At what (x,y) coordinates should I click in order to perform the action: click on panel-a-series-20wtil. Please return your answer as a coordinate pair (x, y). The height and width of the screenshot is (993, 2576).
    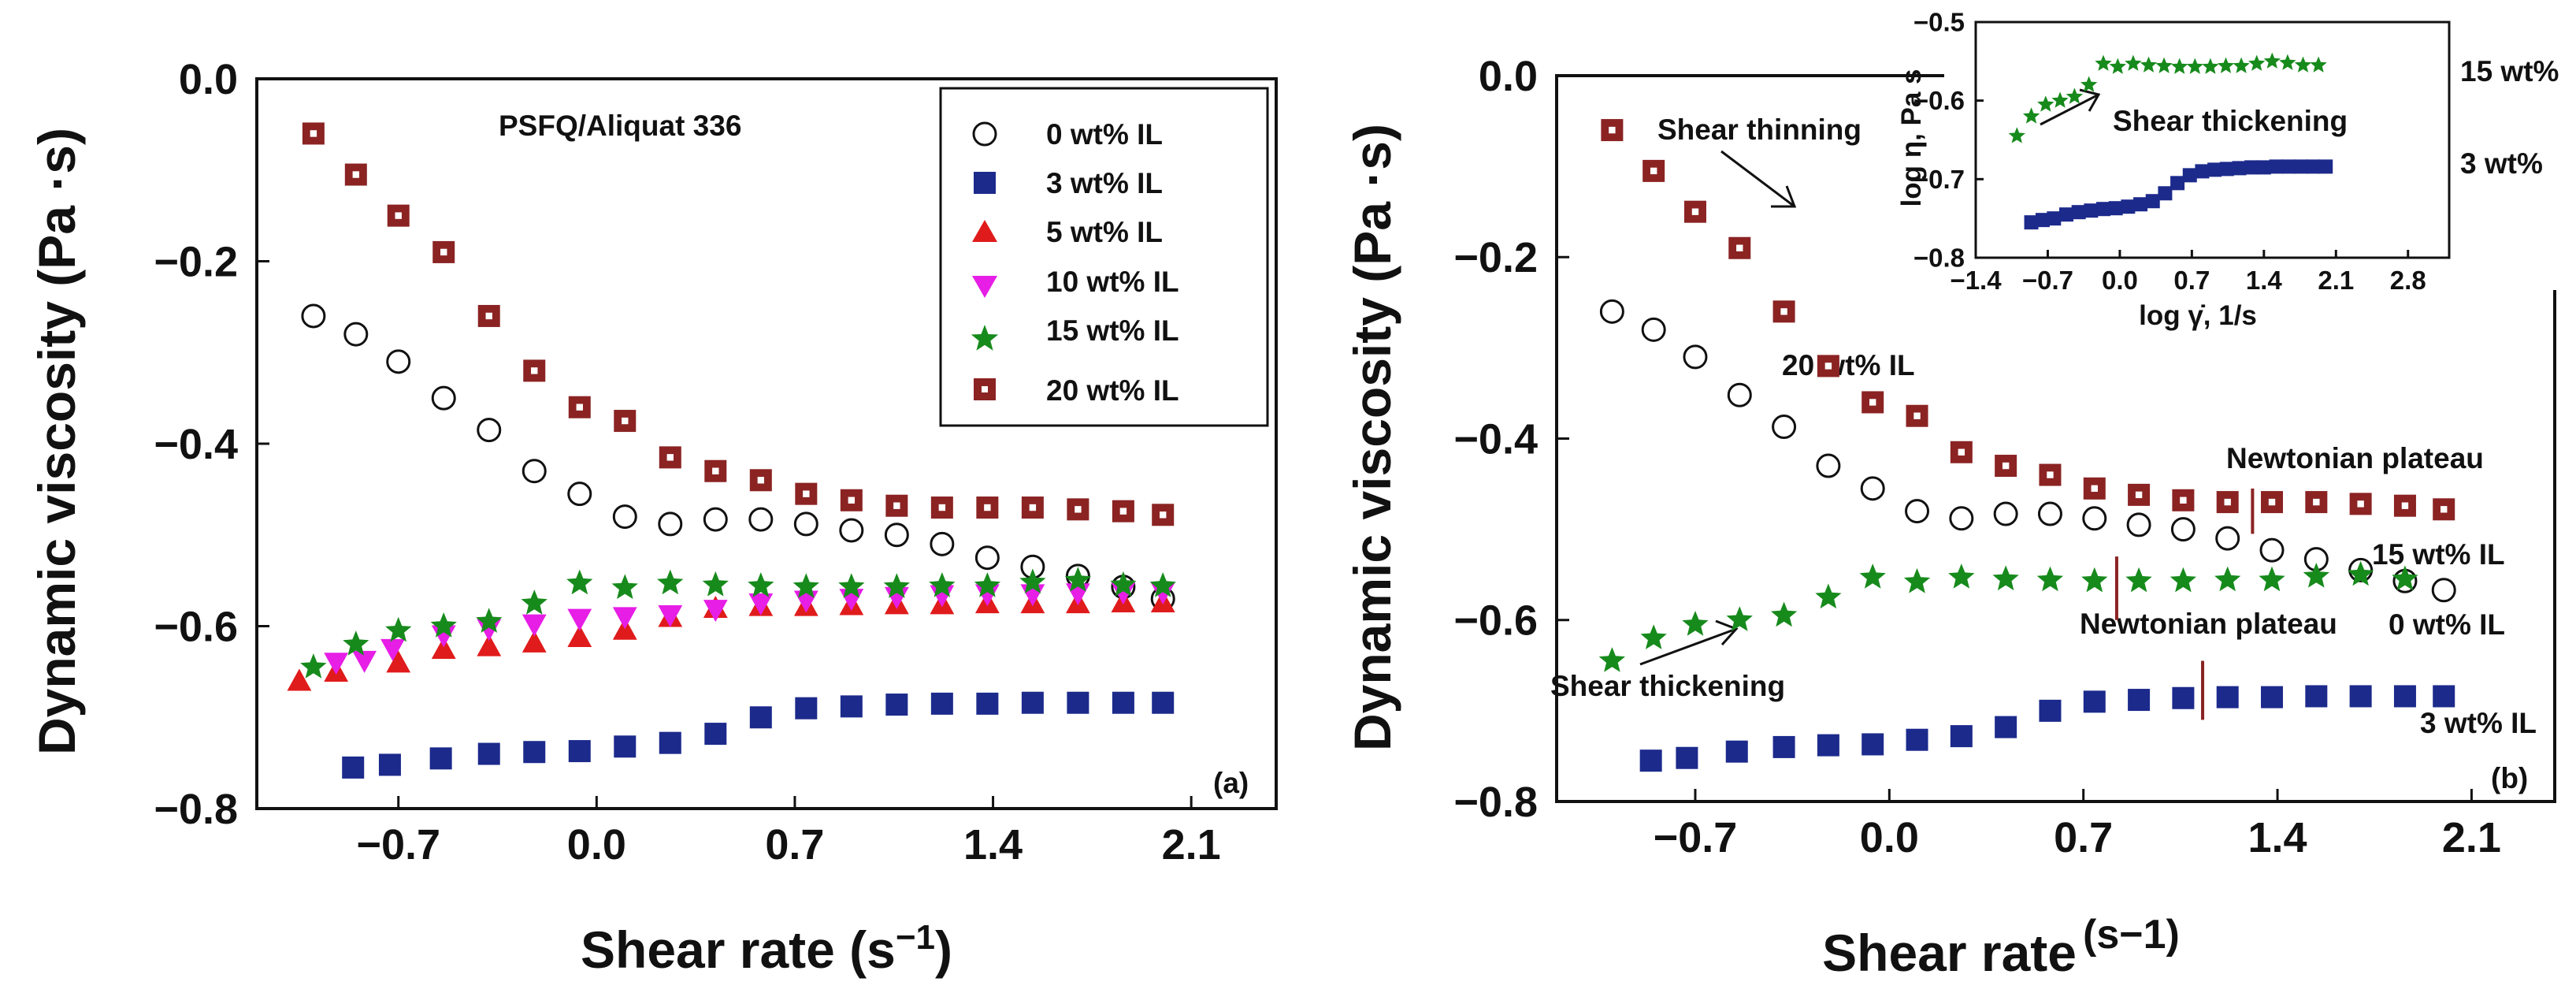
    Looking at the image, I should click on (738, 324).